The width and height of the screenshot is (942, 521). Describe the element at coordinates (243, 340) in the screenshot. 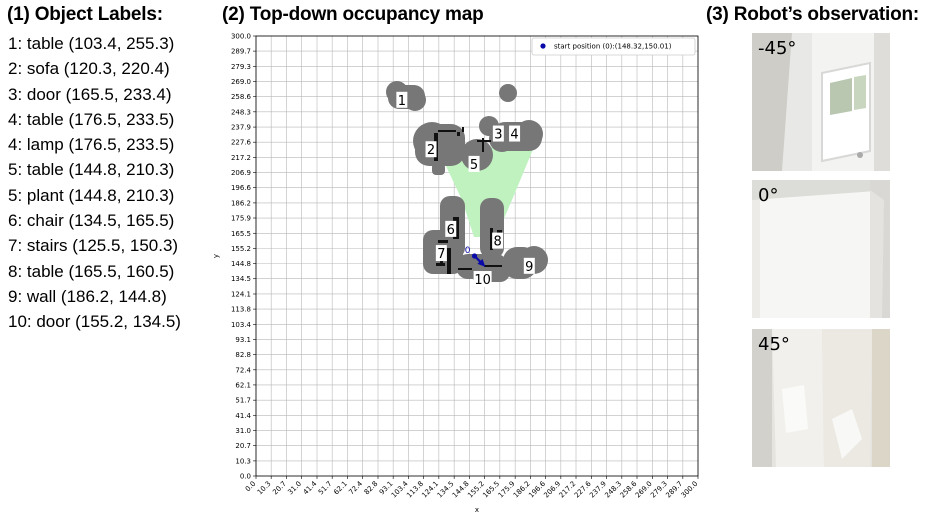

I see `y-tick-label: 93.1` at that location.